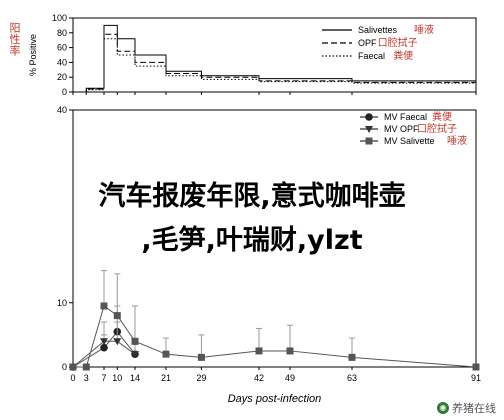  What do you see at coordinates (378, 30) in the screenshot?
I see `top-legend-label-salivettes: Salivettes` at bounding box center [378, 30].